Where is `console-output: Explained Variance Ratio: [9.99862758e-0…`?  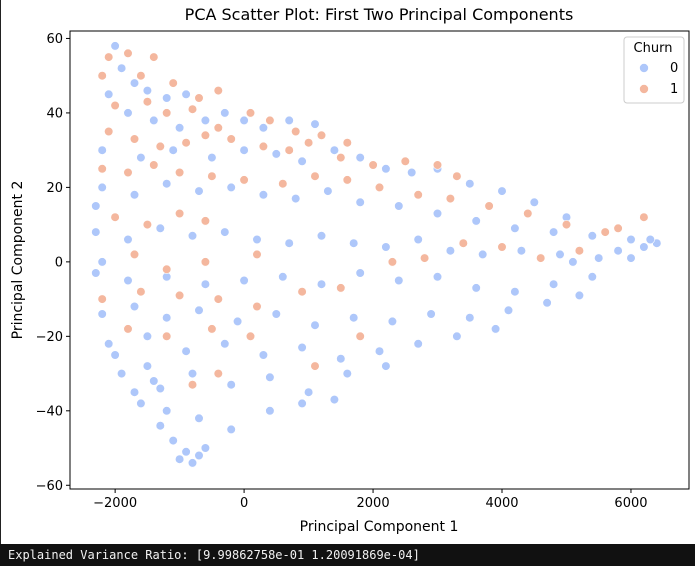 console-output: Explained Variance Ratio: [9.99862758e-0… is located at coordinates (347, 555).